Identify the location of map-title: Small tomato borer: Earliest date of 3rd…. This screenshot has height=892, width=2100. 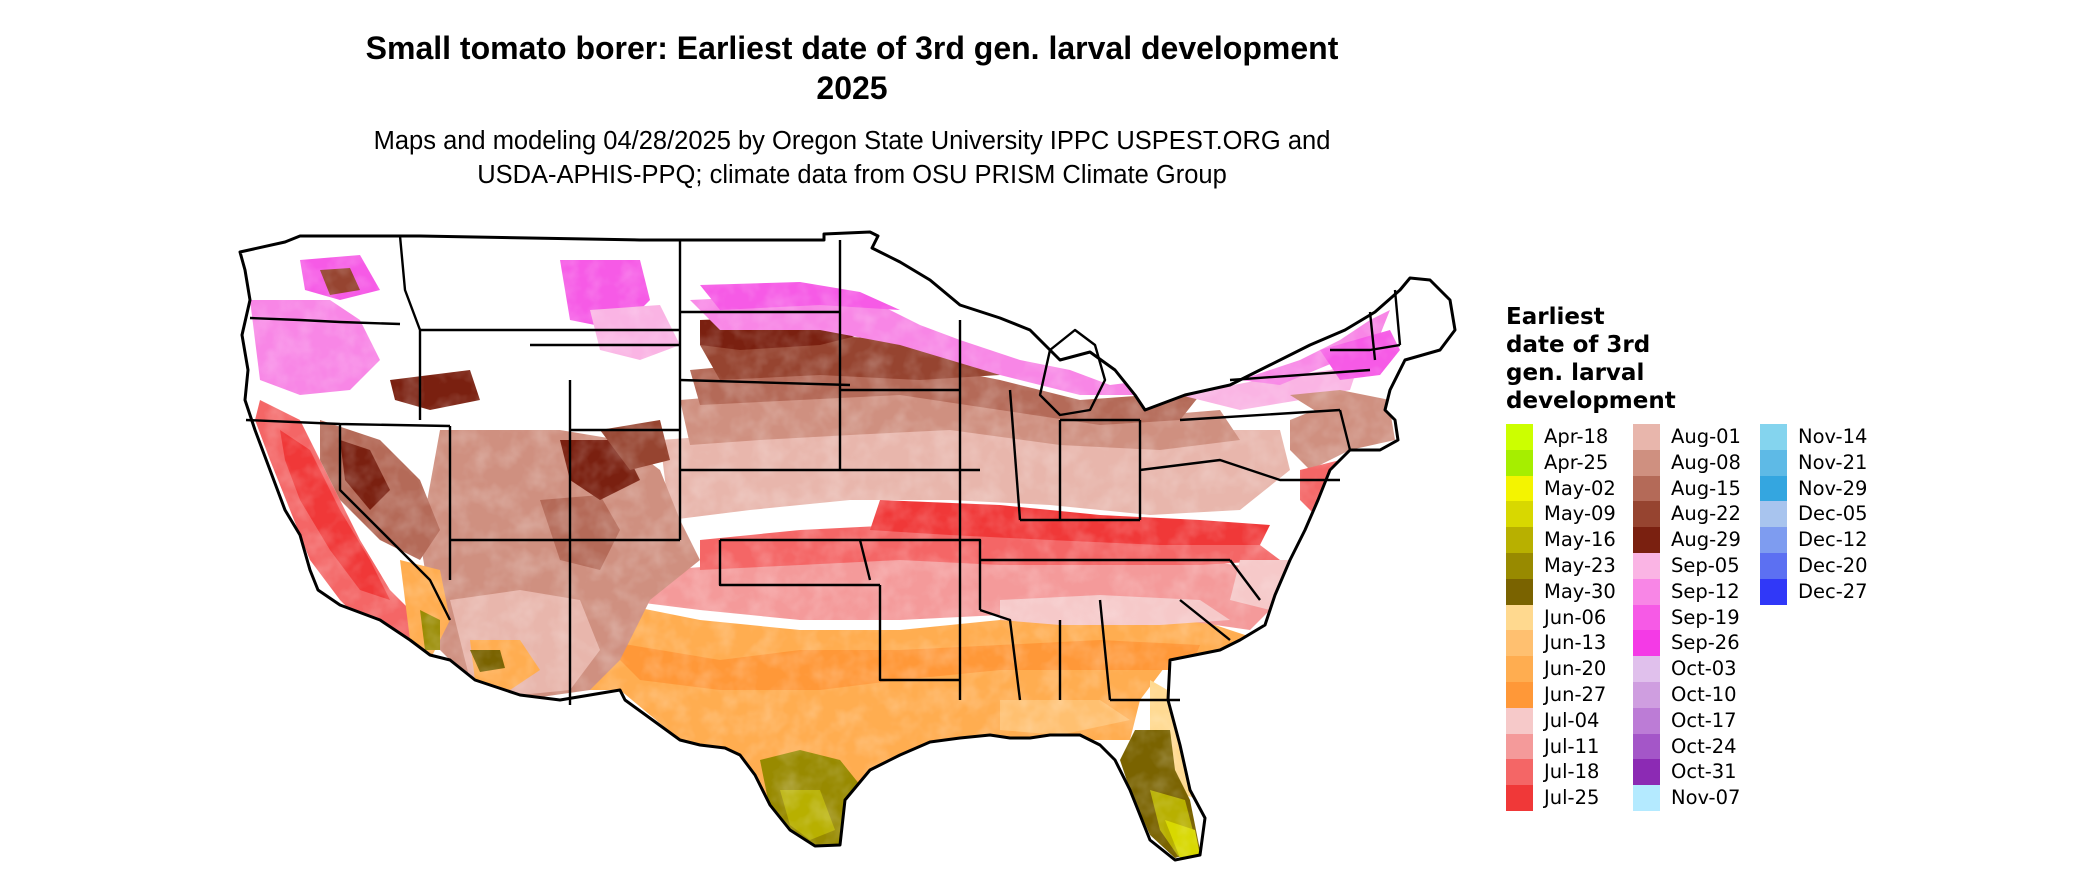
(852, 68).